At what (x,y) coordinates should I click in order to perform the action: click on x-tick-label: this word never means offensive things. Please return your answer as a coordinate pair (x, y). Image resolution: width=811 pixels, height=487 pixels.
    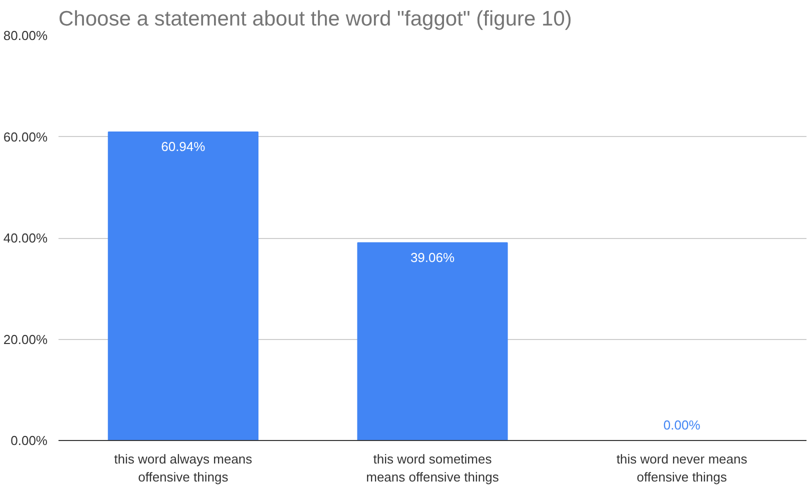
    Looking at the image, I should click on (682, 468).